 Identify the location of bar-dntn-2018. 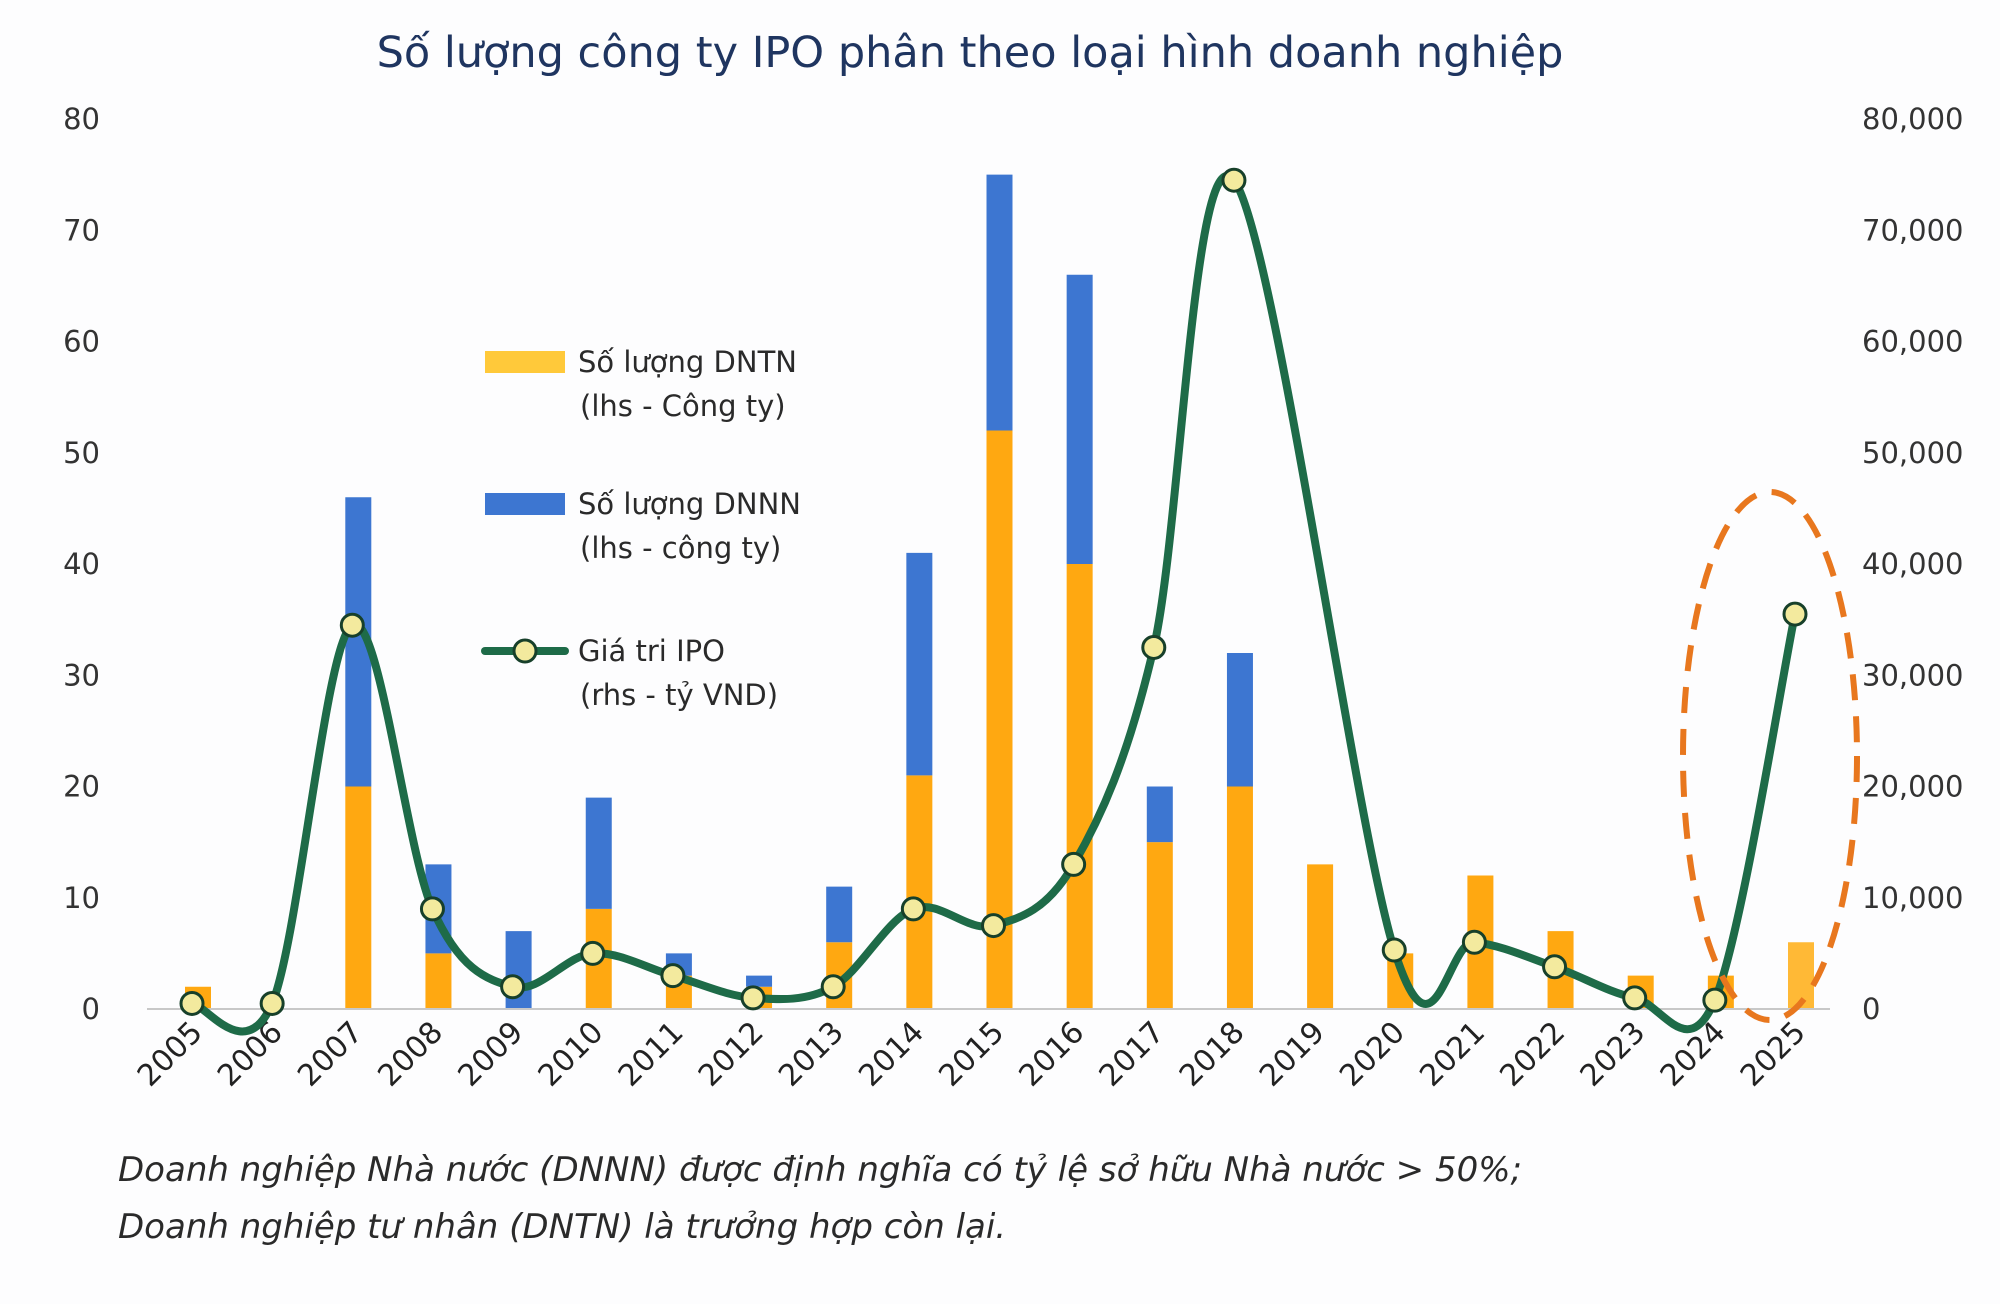
(1239, 897).